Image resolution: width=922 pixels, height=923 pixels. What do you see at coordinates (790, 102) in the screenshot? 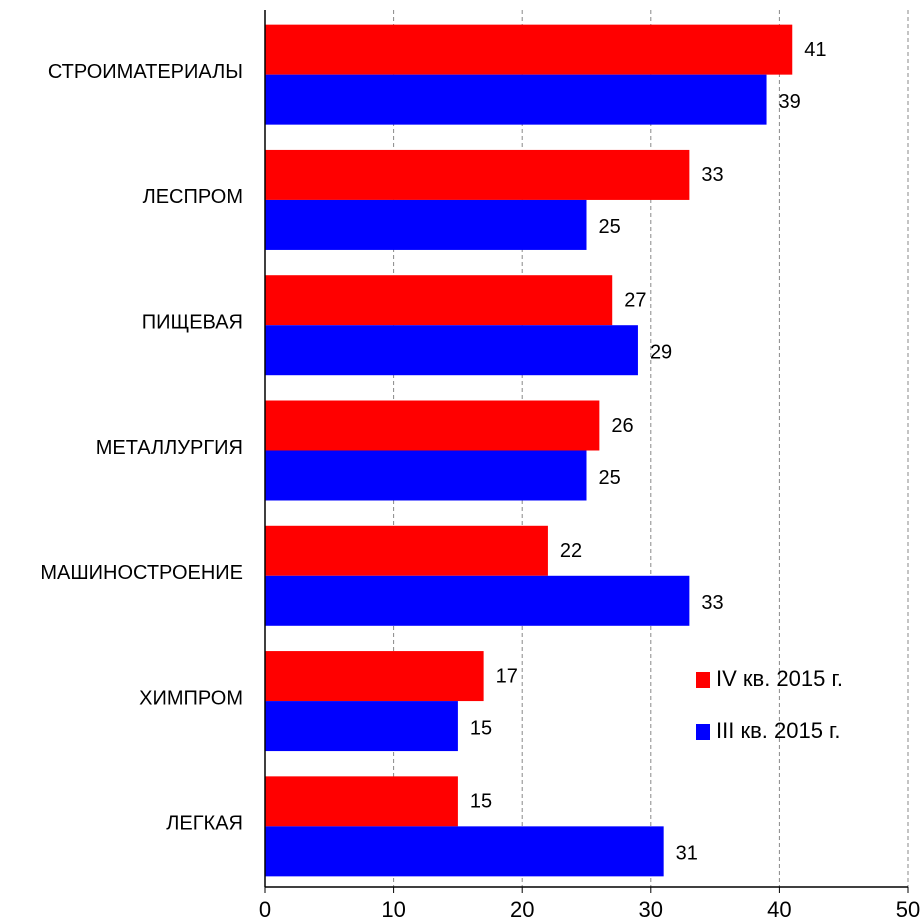
I see `value-label: 39` at bounding box center [790, 102].